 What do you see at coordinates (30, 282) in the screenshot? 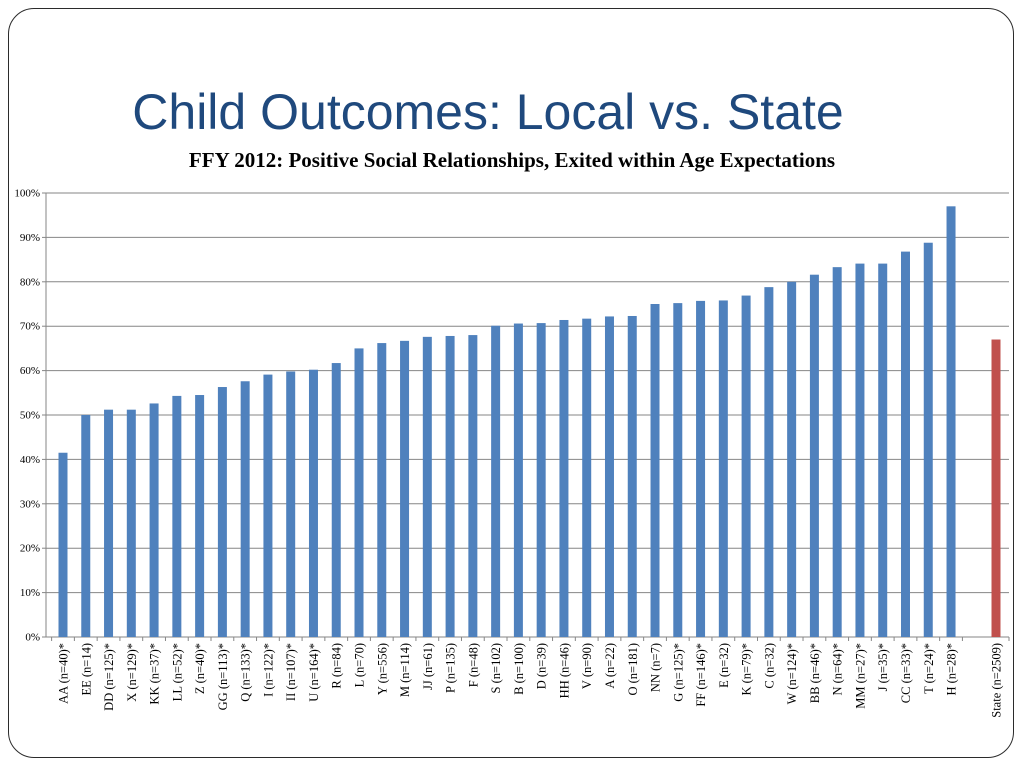
I see `y-tick-label: 80%` at bounding box center [30, 282].